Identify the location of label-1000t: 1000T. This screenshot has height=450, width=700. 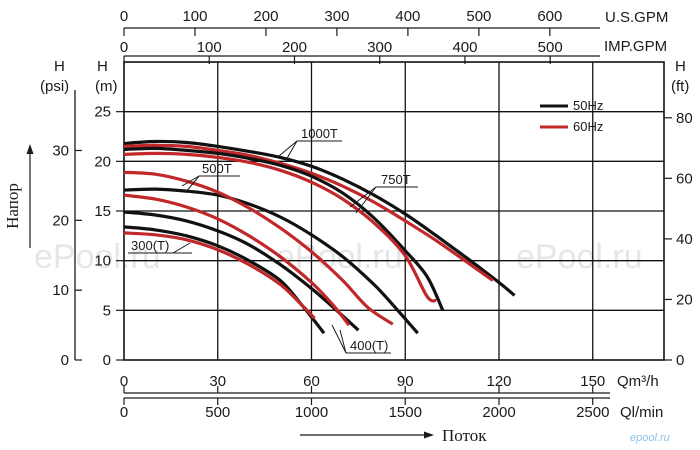
(319, 133).